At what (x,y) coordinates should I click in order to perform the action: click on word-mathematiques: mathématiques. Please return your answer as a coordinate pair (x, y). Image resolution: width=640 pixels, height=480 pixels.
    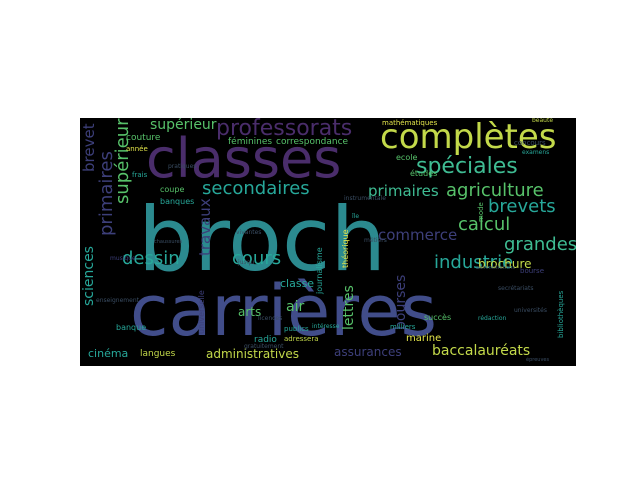
    Looking at the image, I should click on (410, 123).